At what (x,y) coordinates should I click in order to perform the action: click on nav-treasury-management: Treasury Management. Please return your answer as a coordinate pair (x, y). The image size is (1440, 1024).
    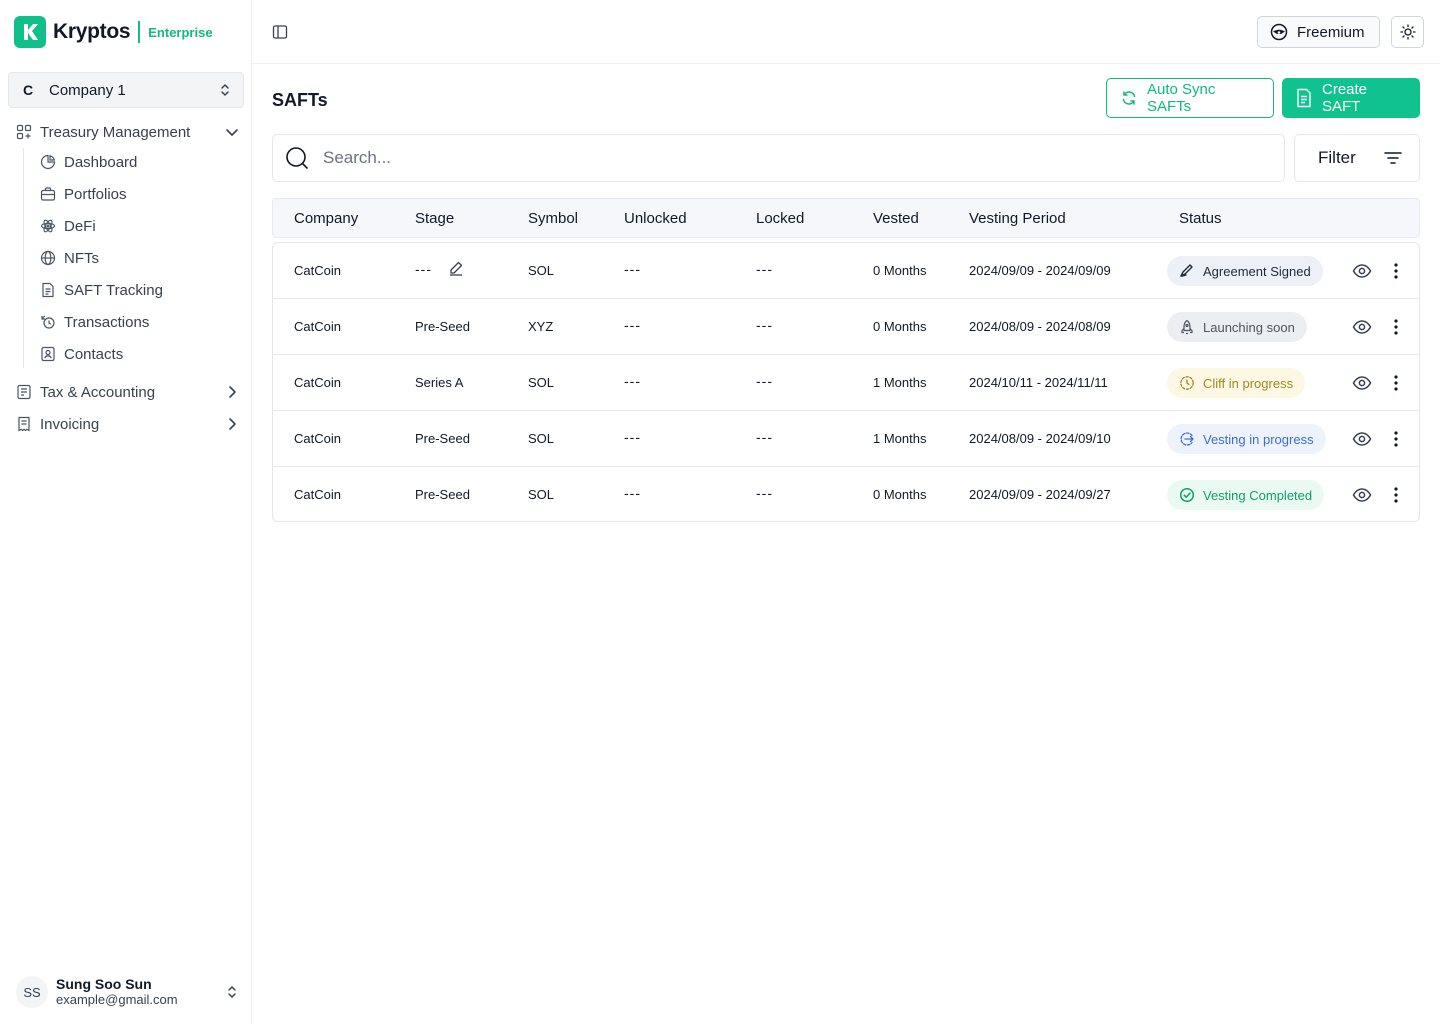
    Looking at the image, I should click on (128, 132).